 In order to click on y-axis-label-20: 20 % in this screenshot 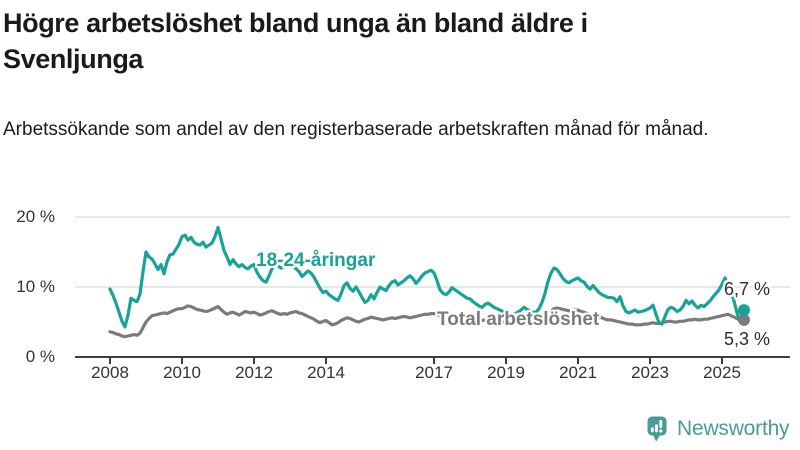, I will do `click(35, 216)`.